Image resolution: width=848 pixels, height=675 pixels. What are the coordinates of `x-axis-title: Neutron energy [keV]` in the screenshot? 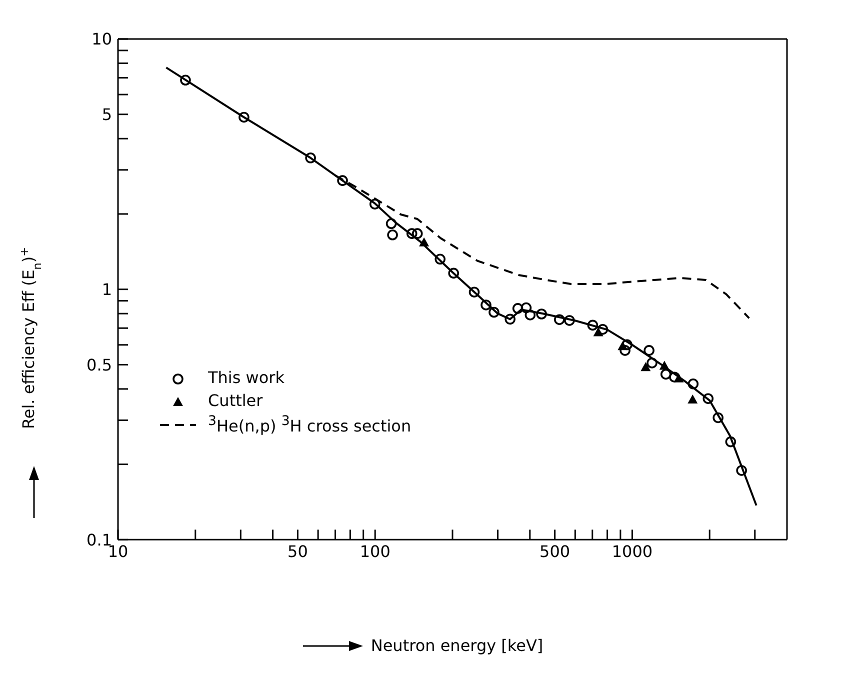 It's located at (457, 645).